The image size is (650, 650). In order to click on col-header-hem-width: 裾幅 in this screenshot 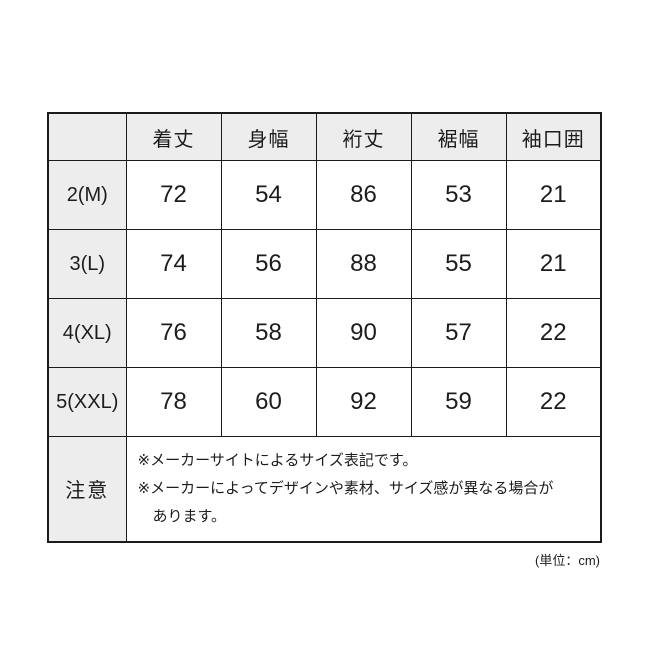, I will do `click(458, 136)`.